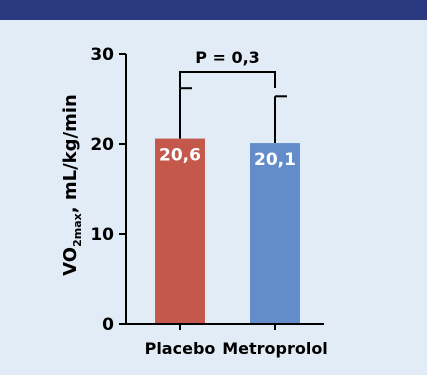 This screenshot has width=427, height=379. I want to click on y-tick-label-20: 20, so click(102, 145).